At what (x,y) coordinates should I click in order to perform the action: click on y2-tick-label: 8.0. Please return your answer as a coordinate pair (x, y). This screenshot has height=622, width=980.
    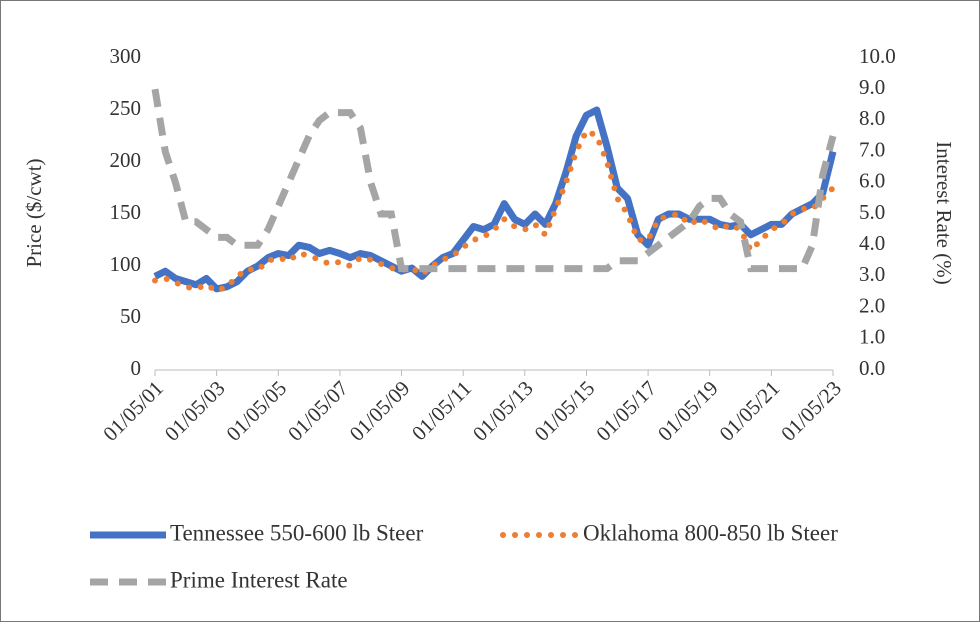
    Looking at the image, I should click on (872, 118).